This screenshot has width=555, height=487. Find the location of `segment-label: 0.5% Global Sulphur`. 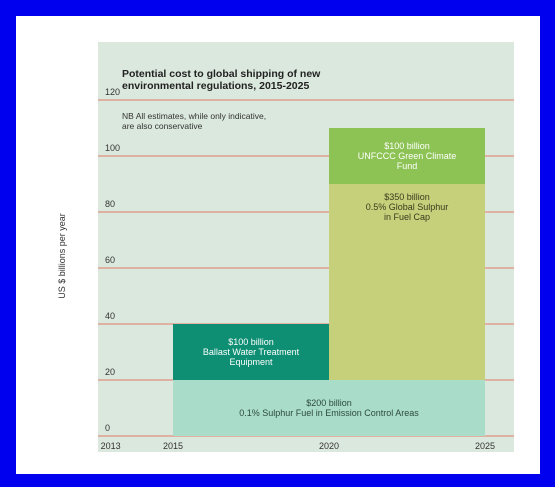

segment-label: 0.5% Global Sulphur is located at coordinates (407, 207).